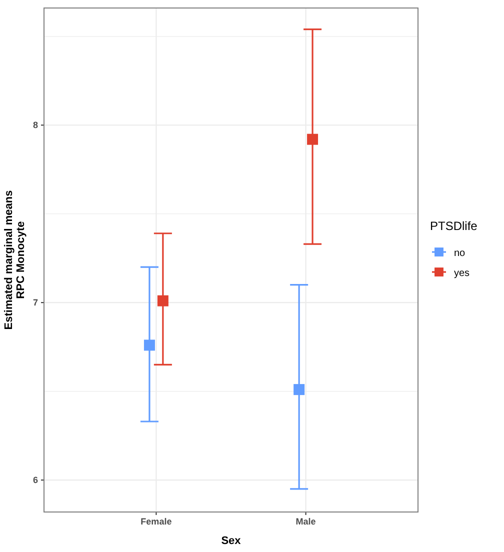  I want to click on y-tick-label: 8, so click(35, 125).